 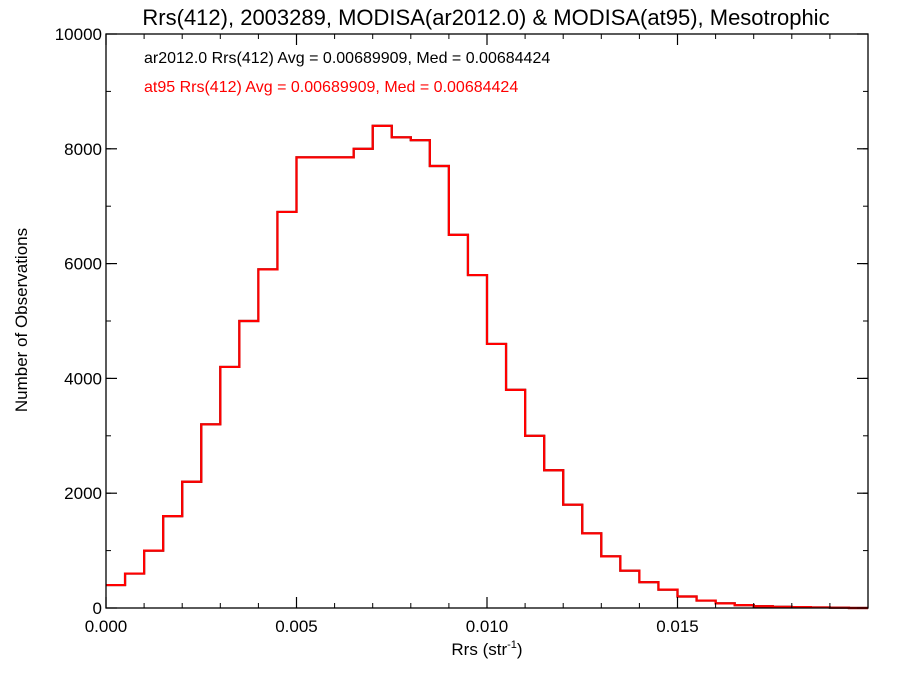 What do you see at coordinates (296, 626) in the screenshot?
I see `x-tick-label: 0.005` at bounding box center [296, 626].